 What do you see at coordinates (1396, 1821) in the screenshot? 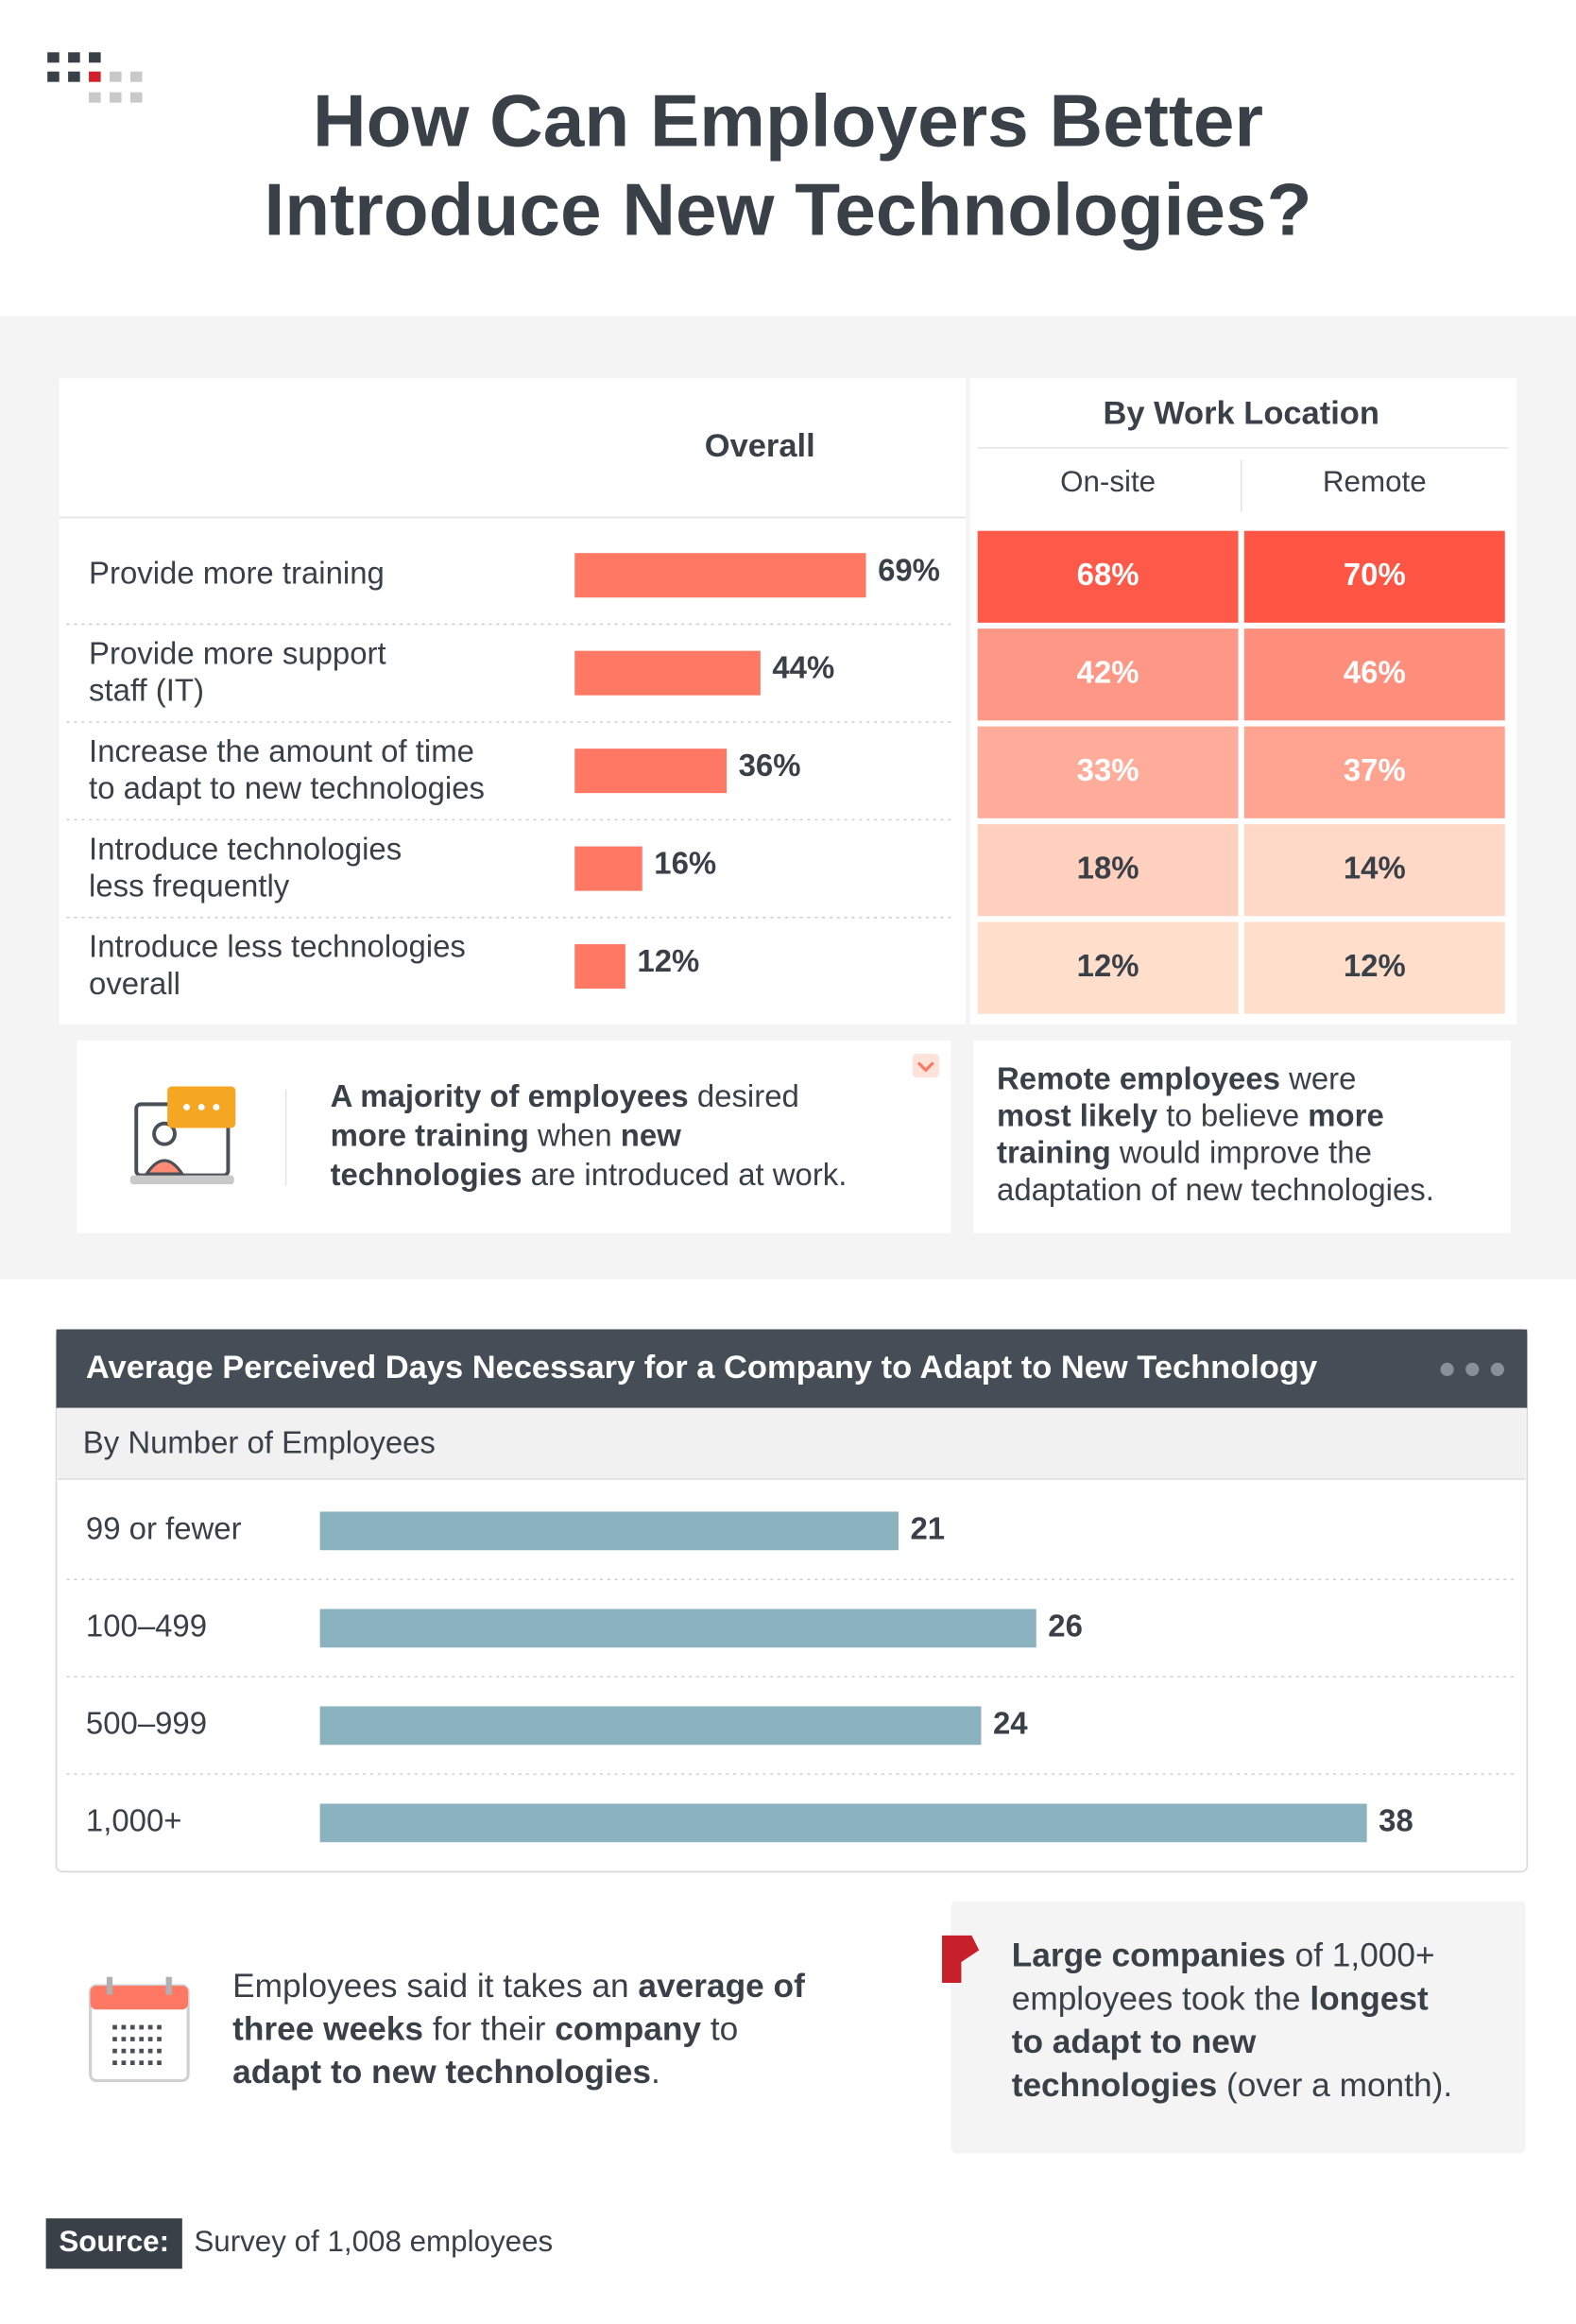
I see `value-label: 38` at bounding box center [1396, 1821].